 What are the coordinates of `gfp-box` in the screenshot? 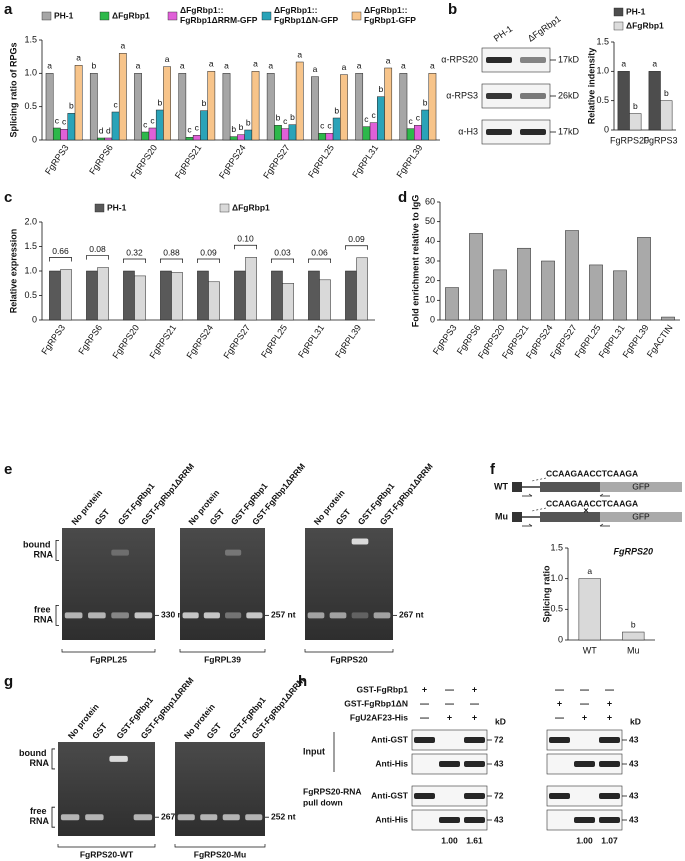 It's located at (641, 487).